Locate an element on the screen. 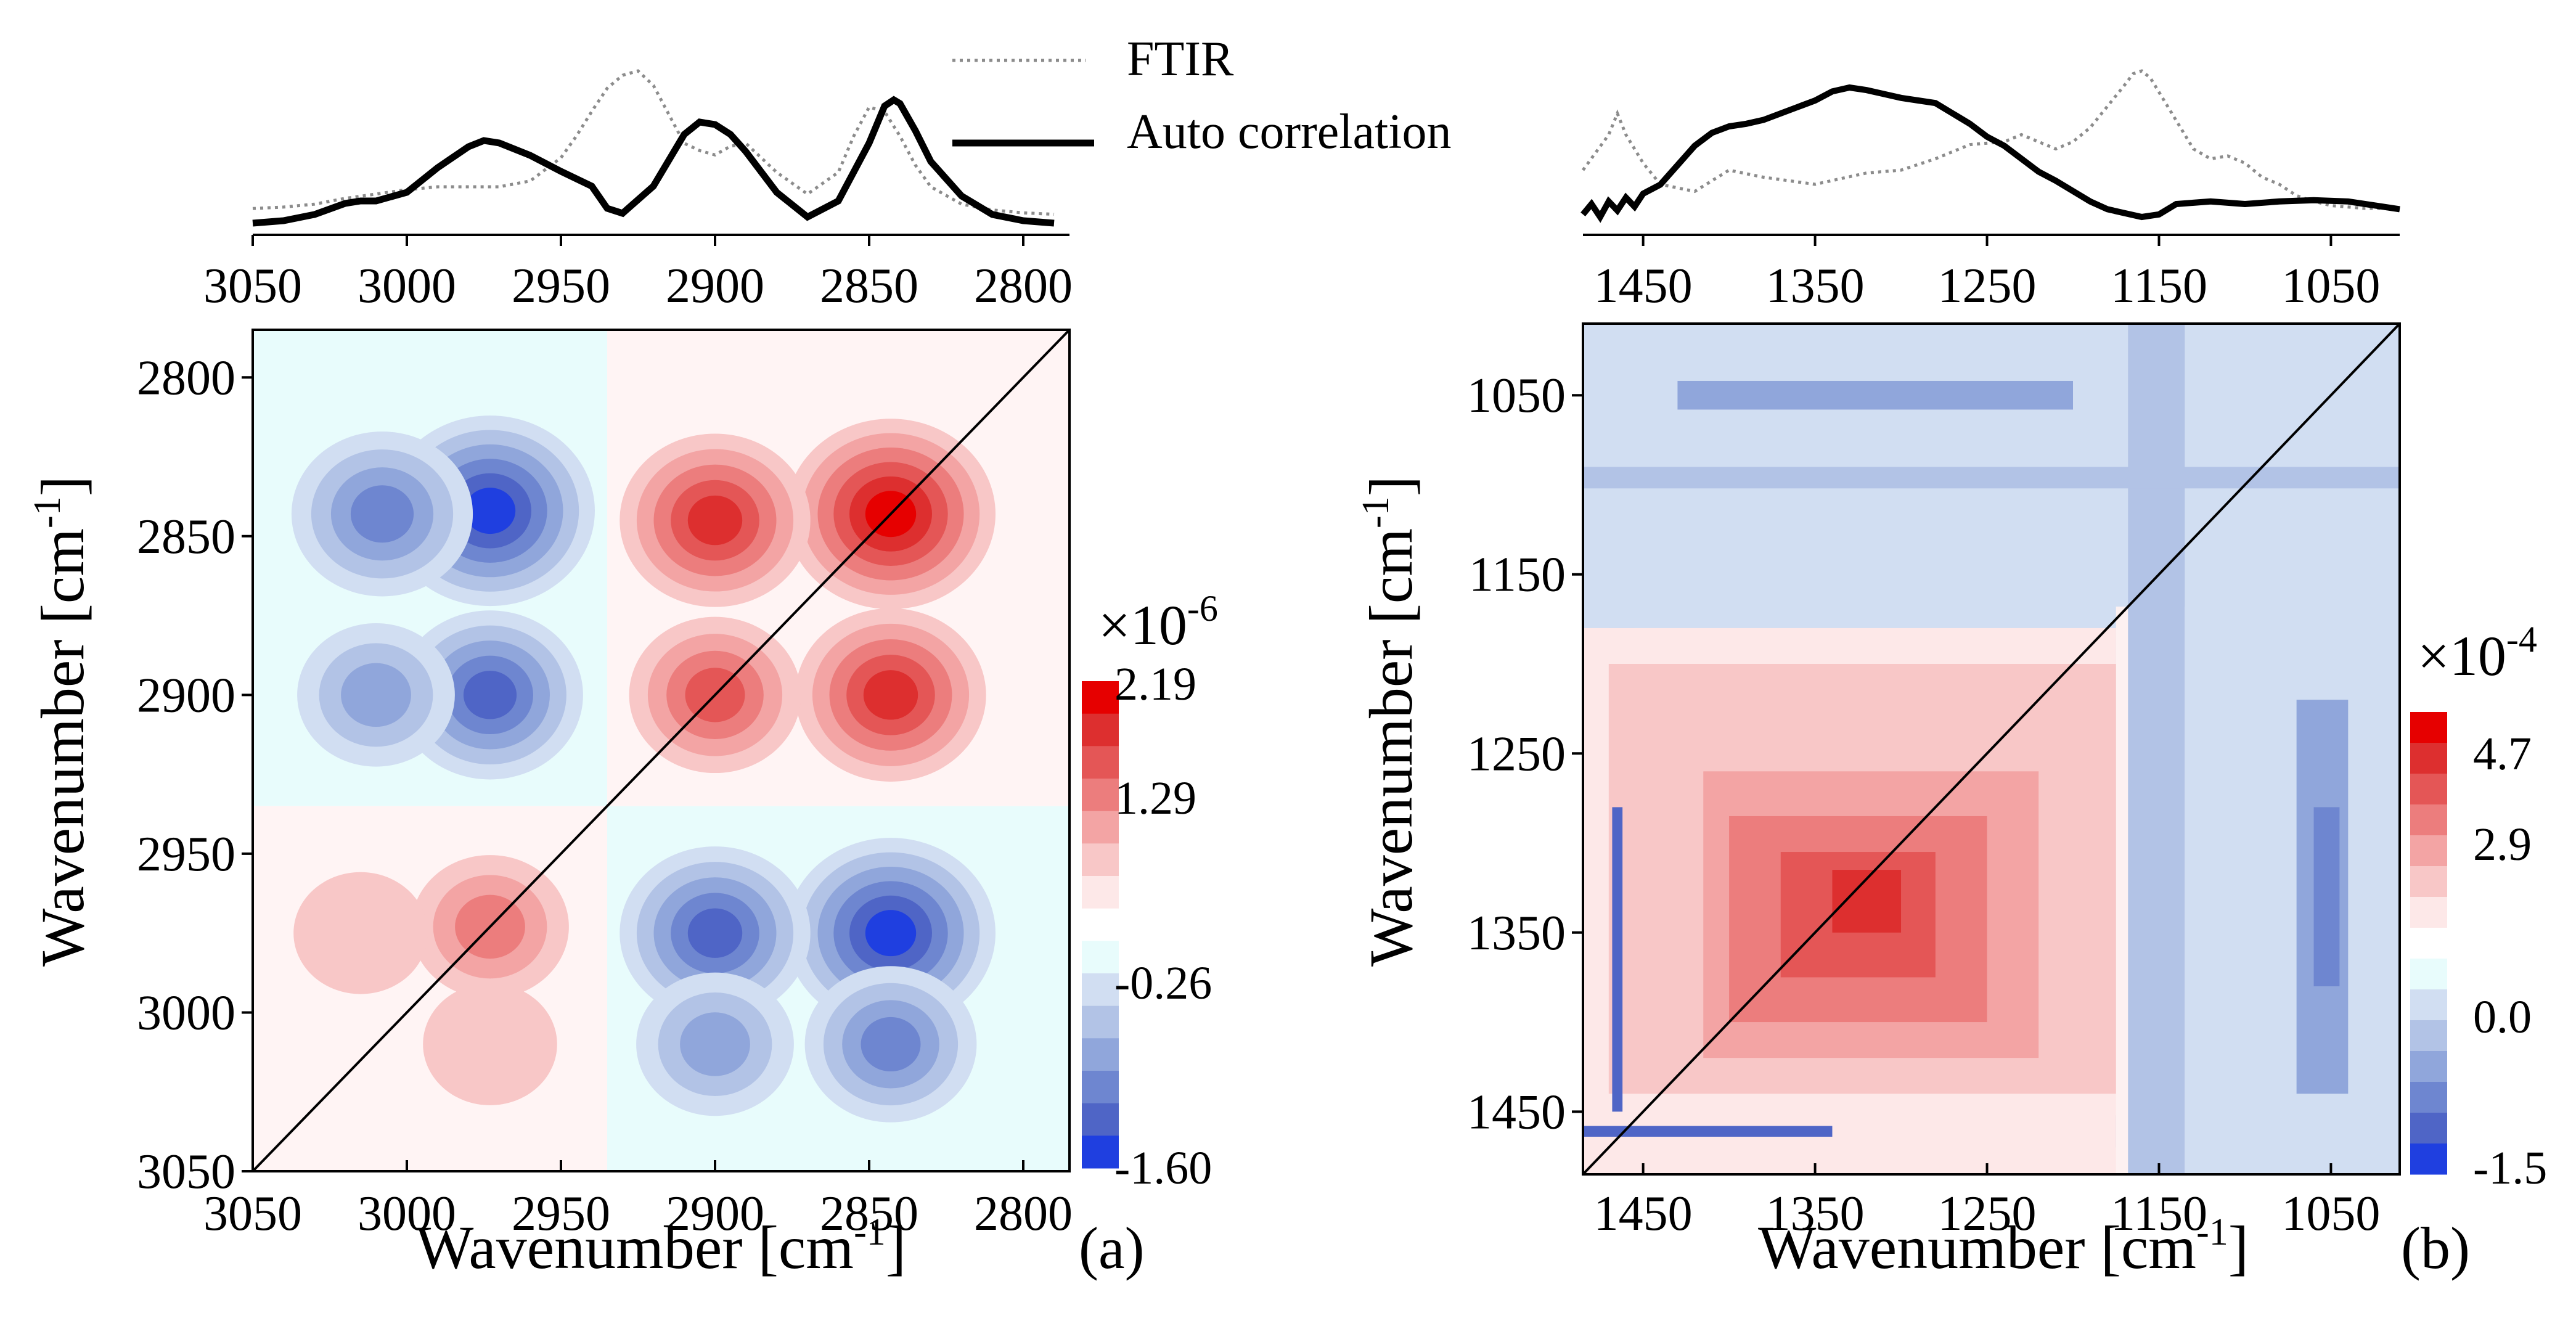 This screenshot has height=1342, width=2576. panel-a-y-label-2850: 2850 is located at coordinates (186, 537).